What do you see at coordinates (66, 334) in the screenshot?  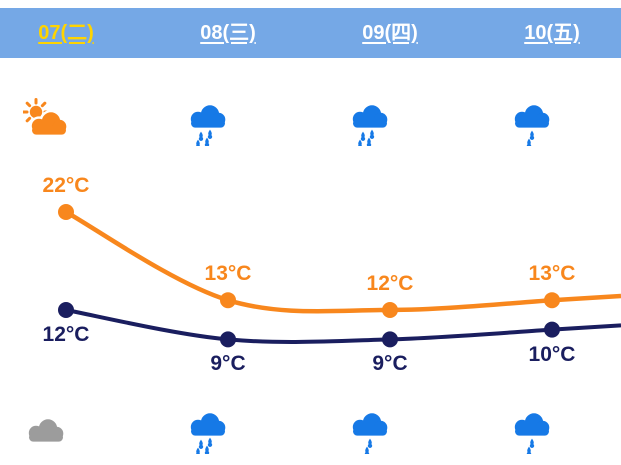 I see `low-temp-label-0: 12°C` at bounding box center [66, 334].